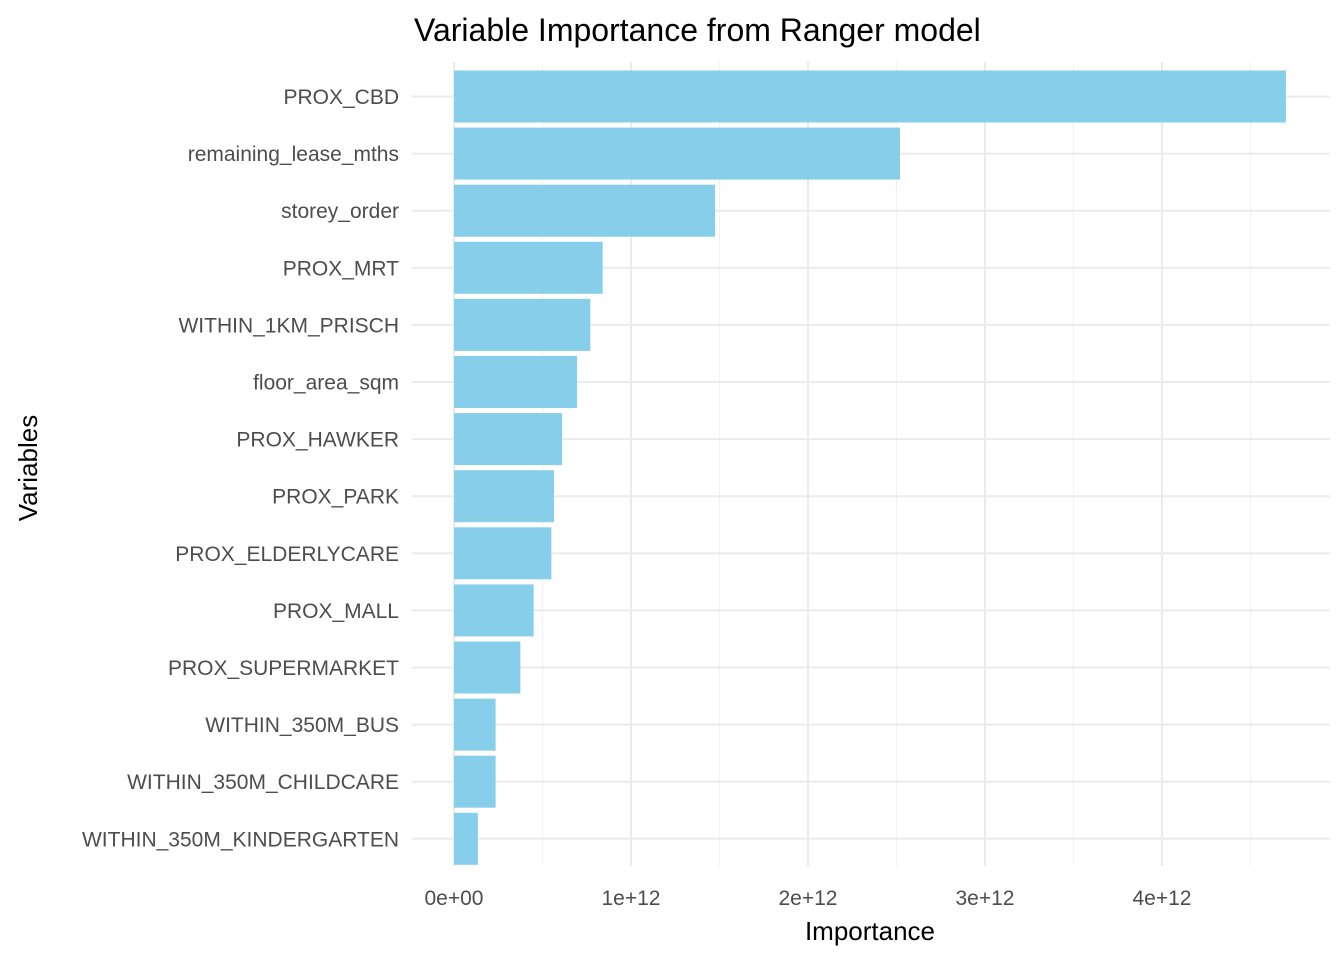 This screenshot has width=1344, height=965. I want to click on x-tick-label: 4e+12, so click(1162, 898).